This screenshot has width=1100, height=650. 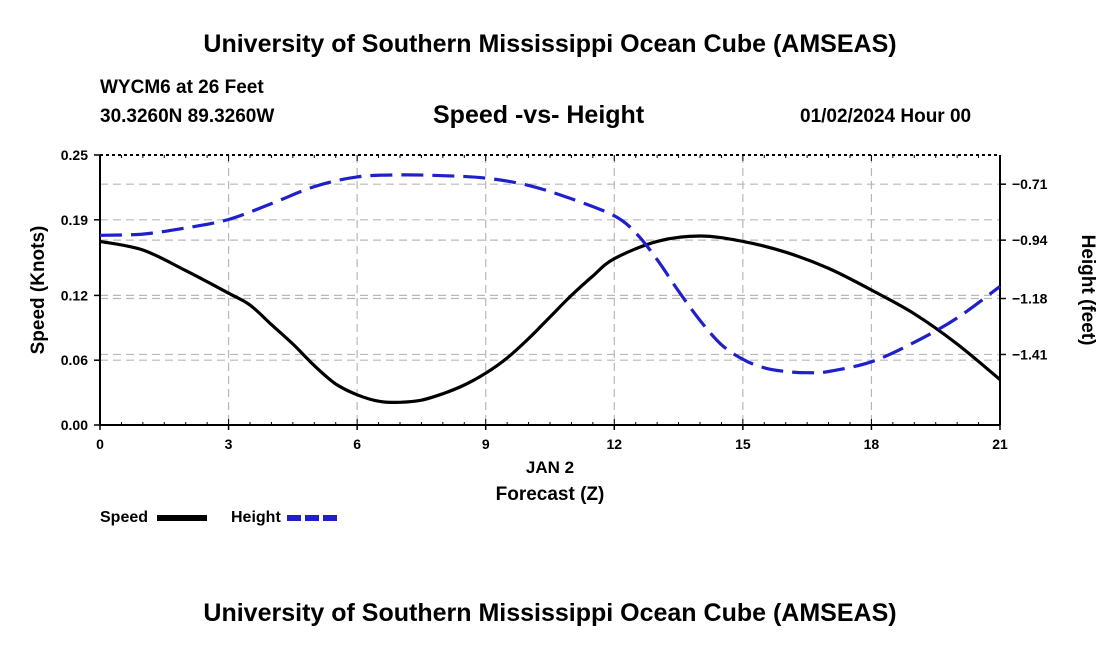 I want to click on forecast-datetime: 01/02/2024 Hour 00, so click(x=886, y=116).